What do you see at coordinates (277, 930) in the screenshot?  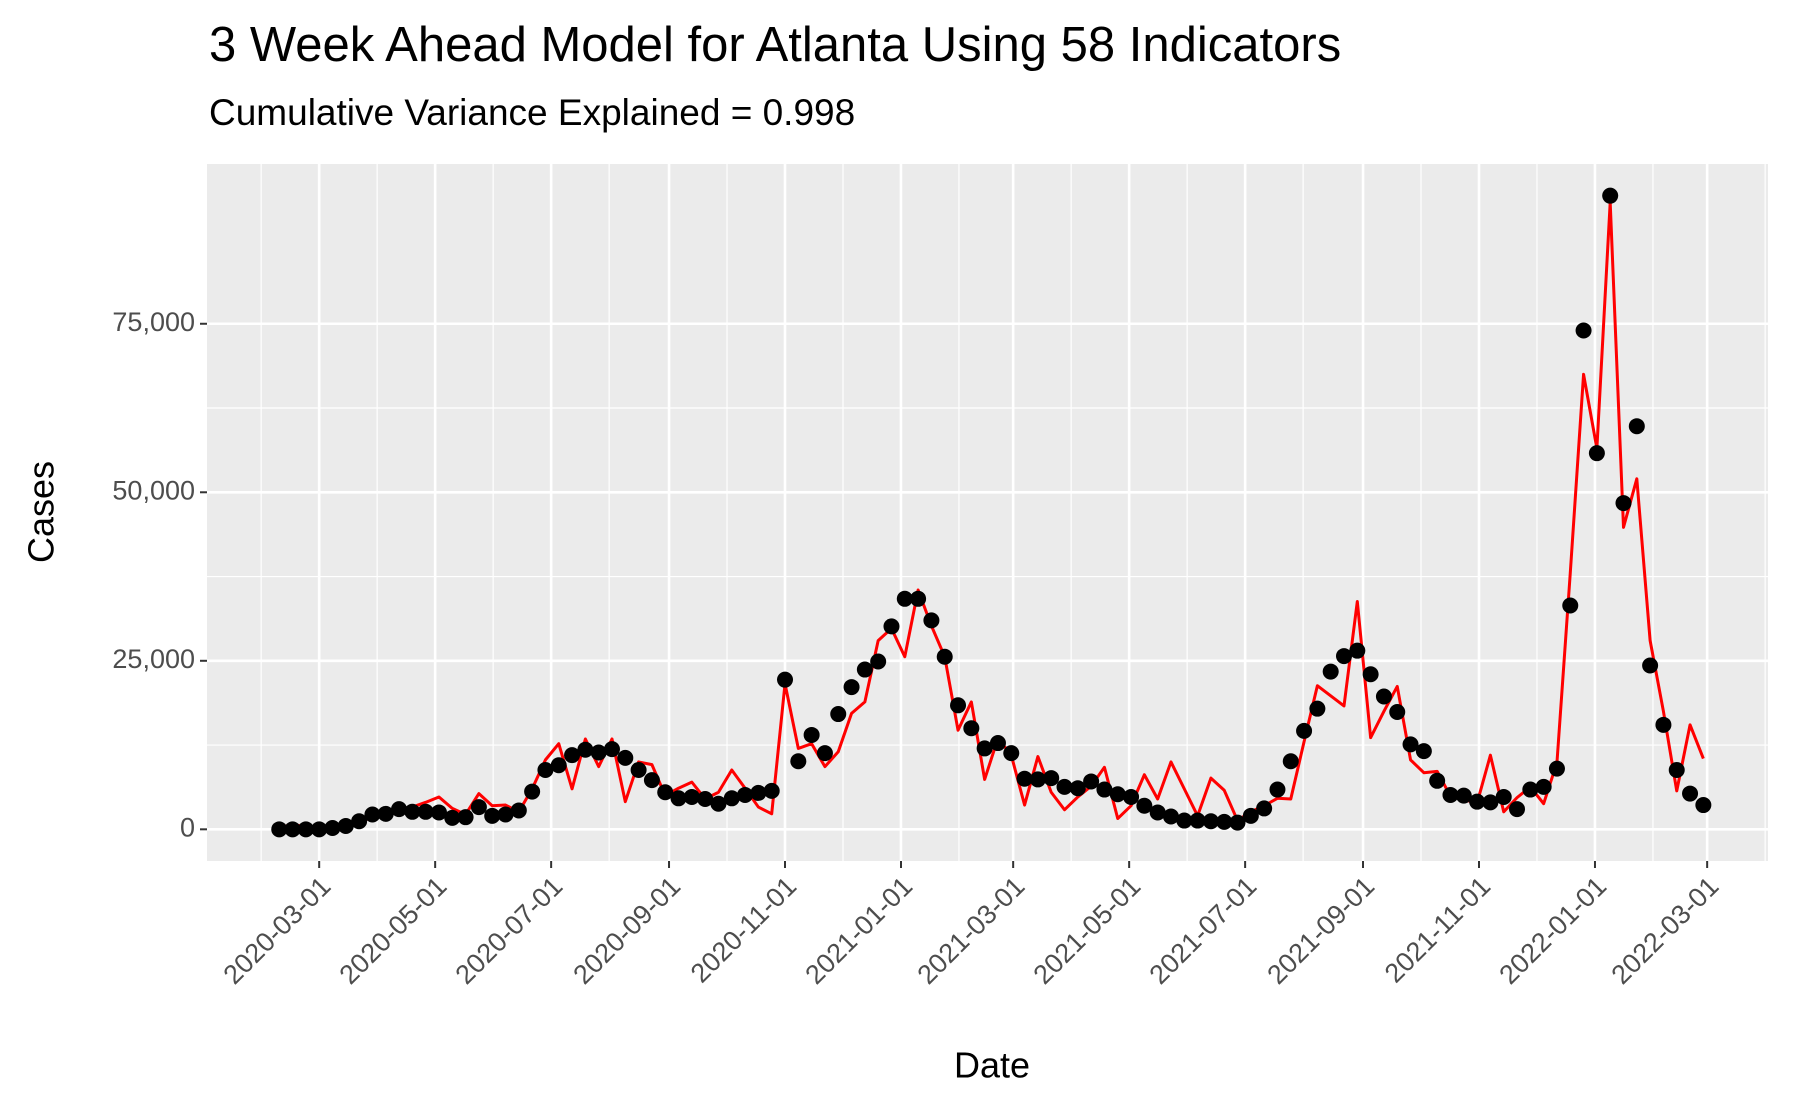 I see `x-tick-label: 2020-03-01` at bounding box center [277, 930].